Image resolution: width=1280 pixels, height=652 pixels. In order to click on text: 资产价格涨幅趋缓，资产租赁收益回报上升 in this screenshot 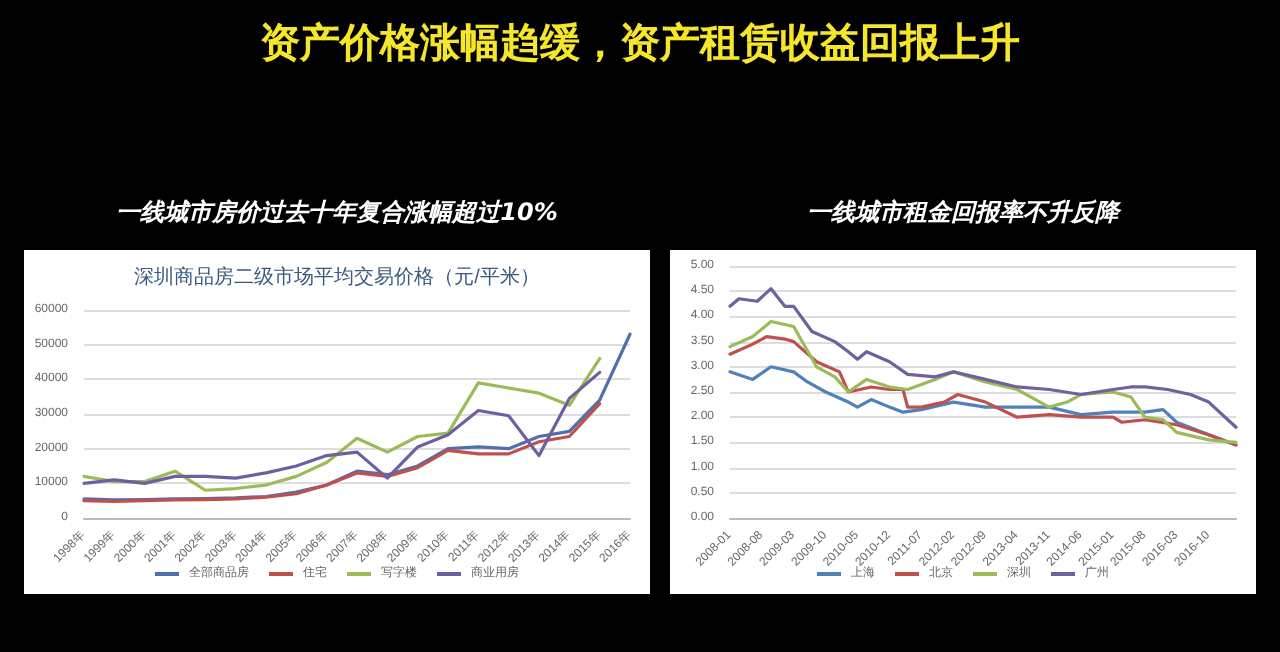, I will do `click(640, 43)`.